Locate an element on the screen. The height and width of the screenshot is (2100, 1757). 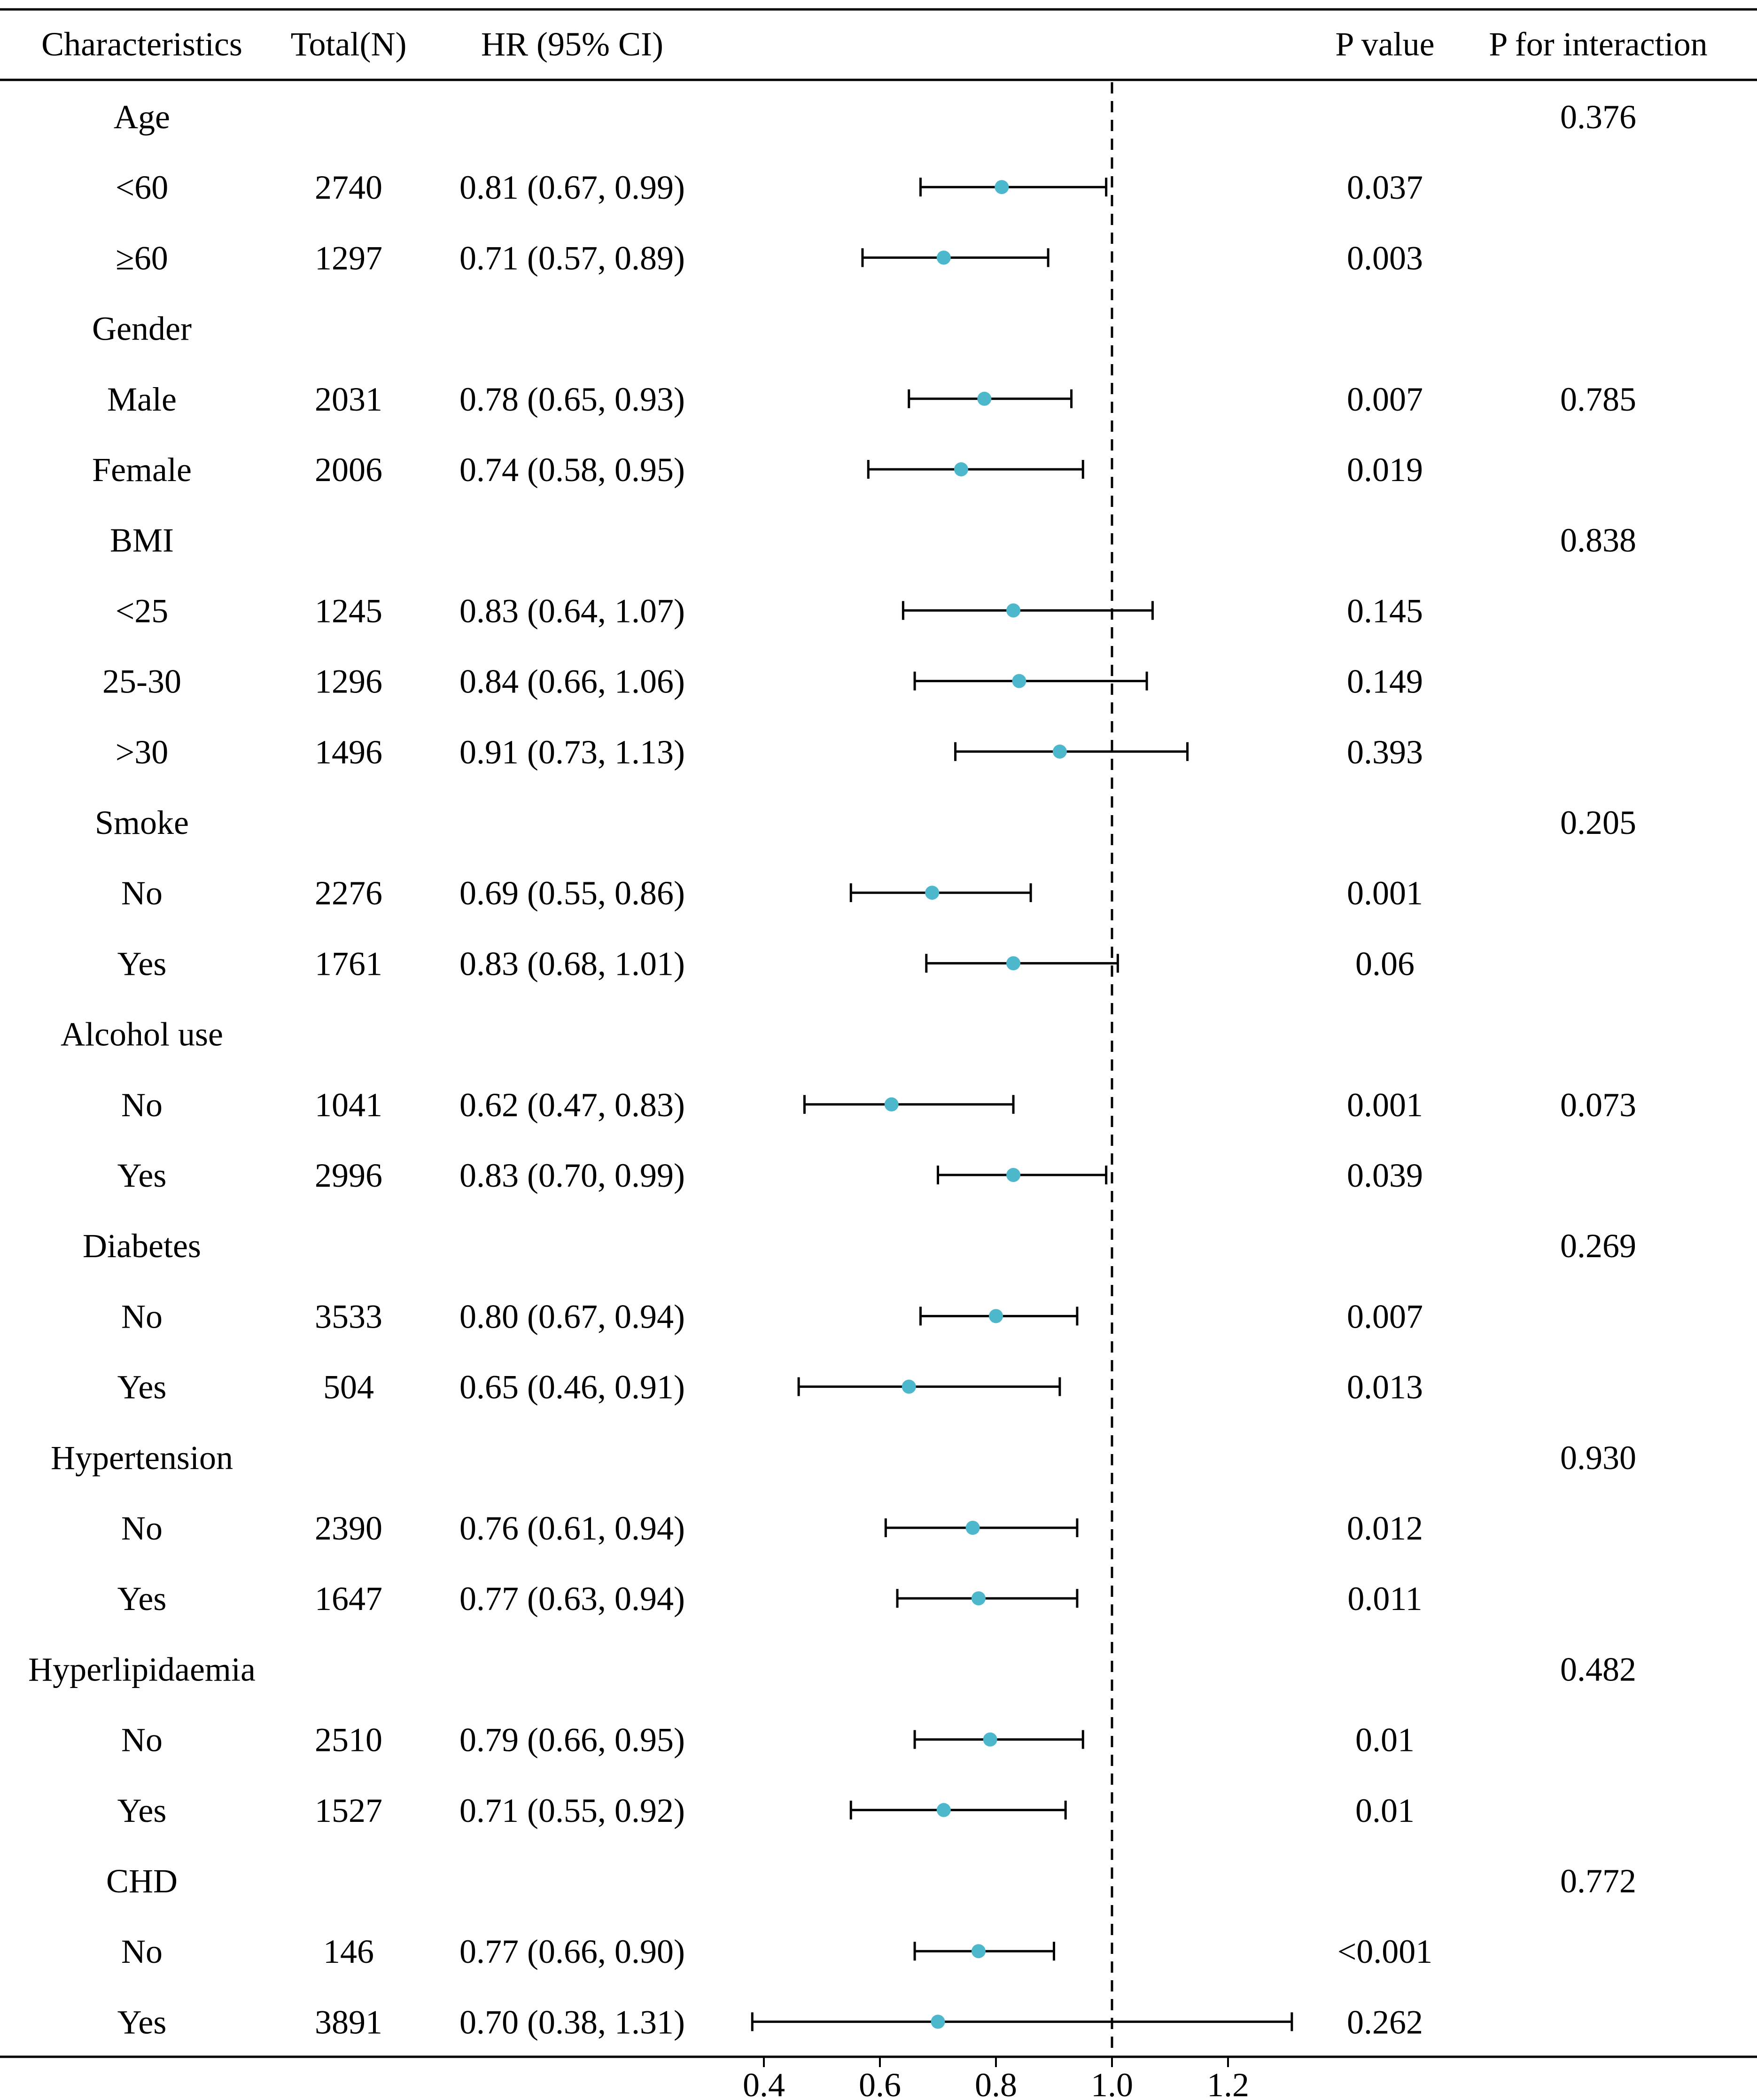
hr-ci-text: 0.69 (0.55, 0.86) is located at coordinates (572, 893).